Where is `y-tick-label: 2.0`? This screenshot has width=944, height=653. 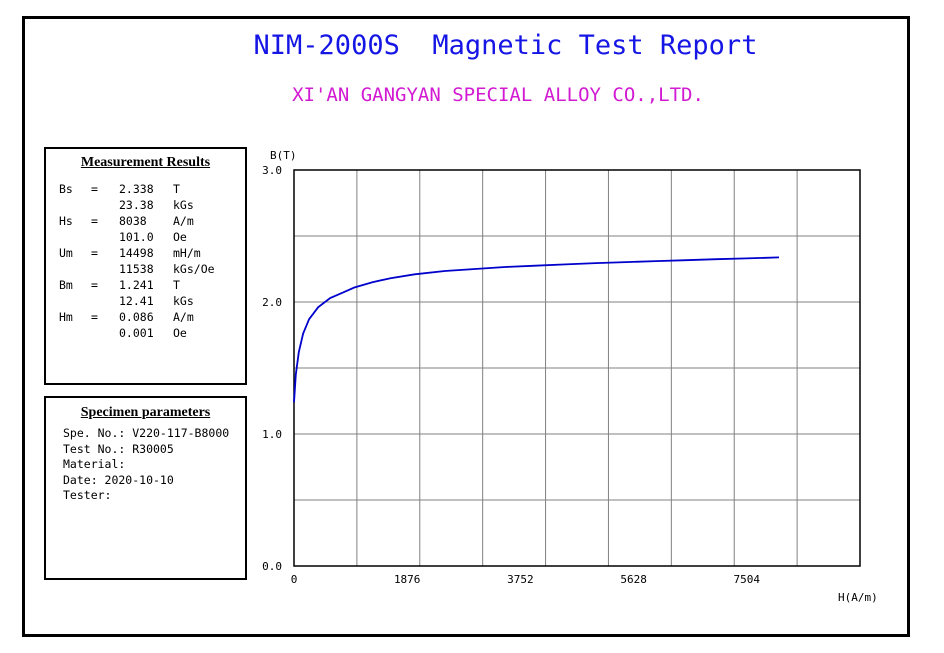
y-tick-label: 2.0 is located at coordinates (272, 302).